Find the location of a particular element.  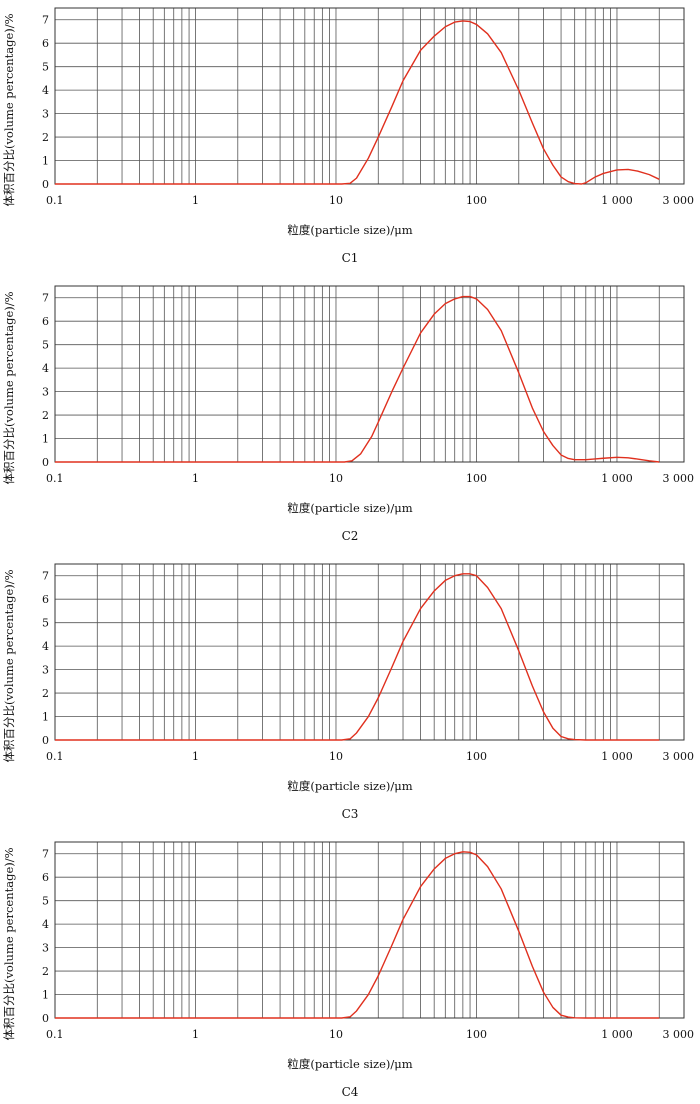

panel-caption: C1 is located at coordinates (350, 258).